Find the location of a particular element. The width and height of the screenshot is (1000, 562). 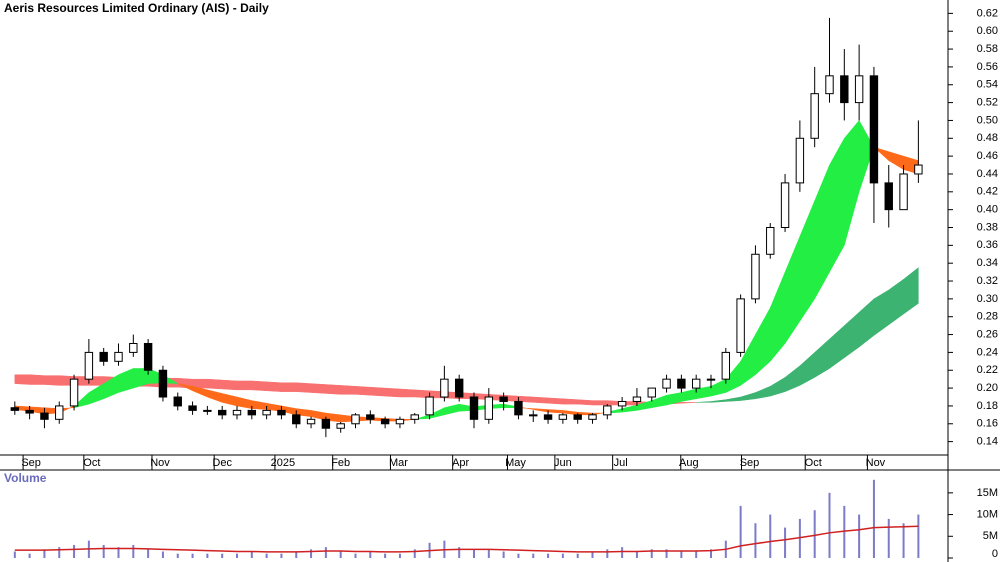

y-tick-label: 0.48 is located at coordinates (987, 138).